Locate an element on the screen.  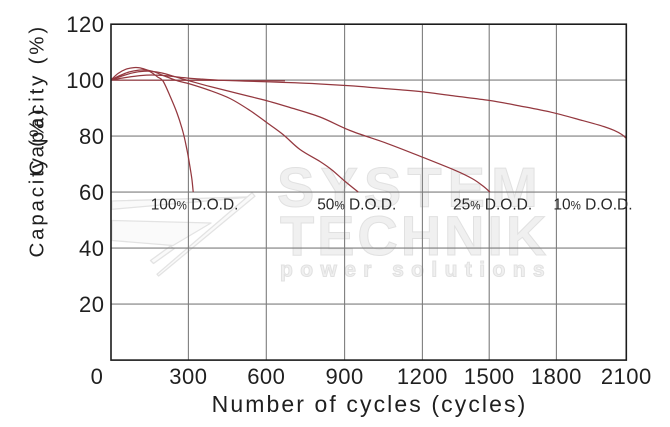
svg-text: 600 is located at coordinates (266, 376).